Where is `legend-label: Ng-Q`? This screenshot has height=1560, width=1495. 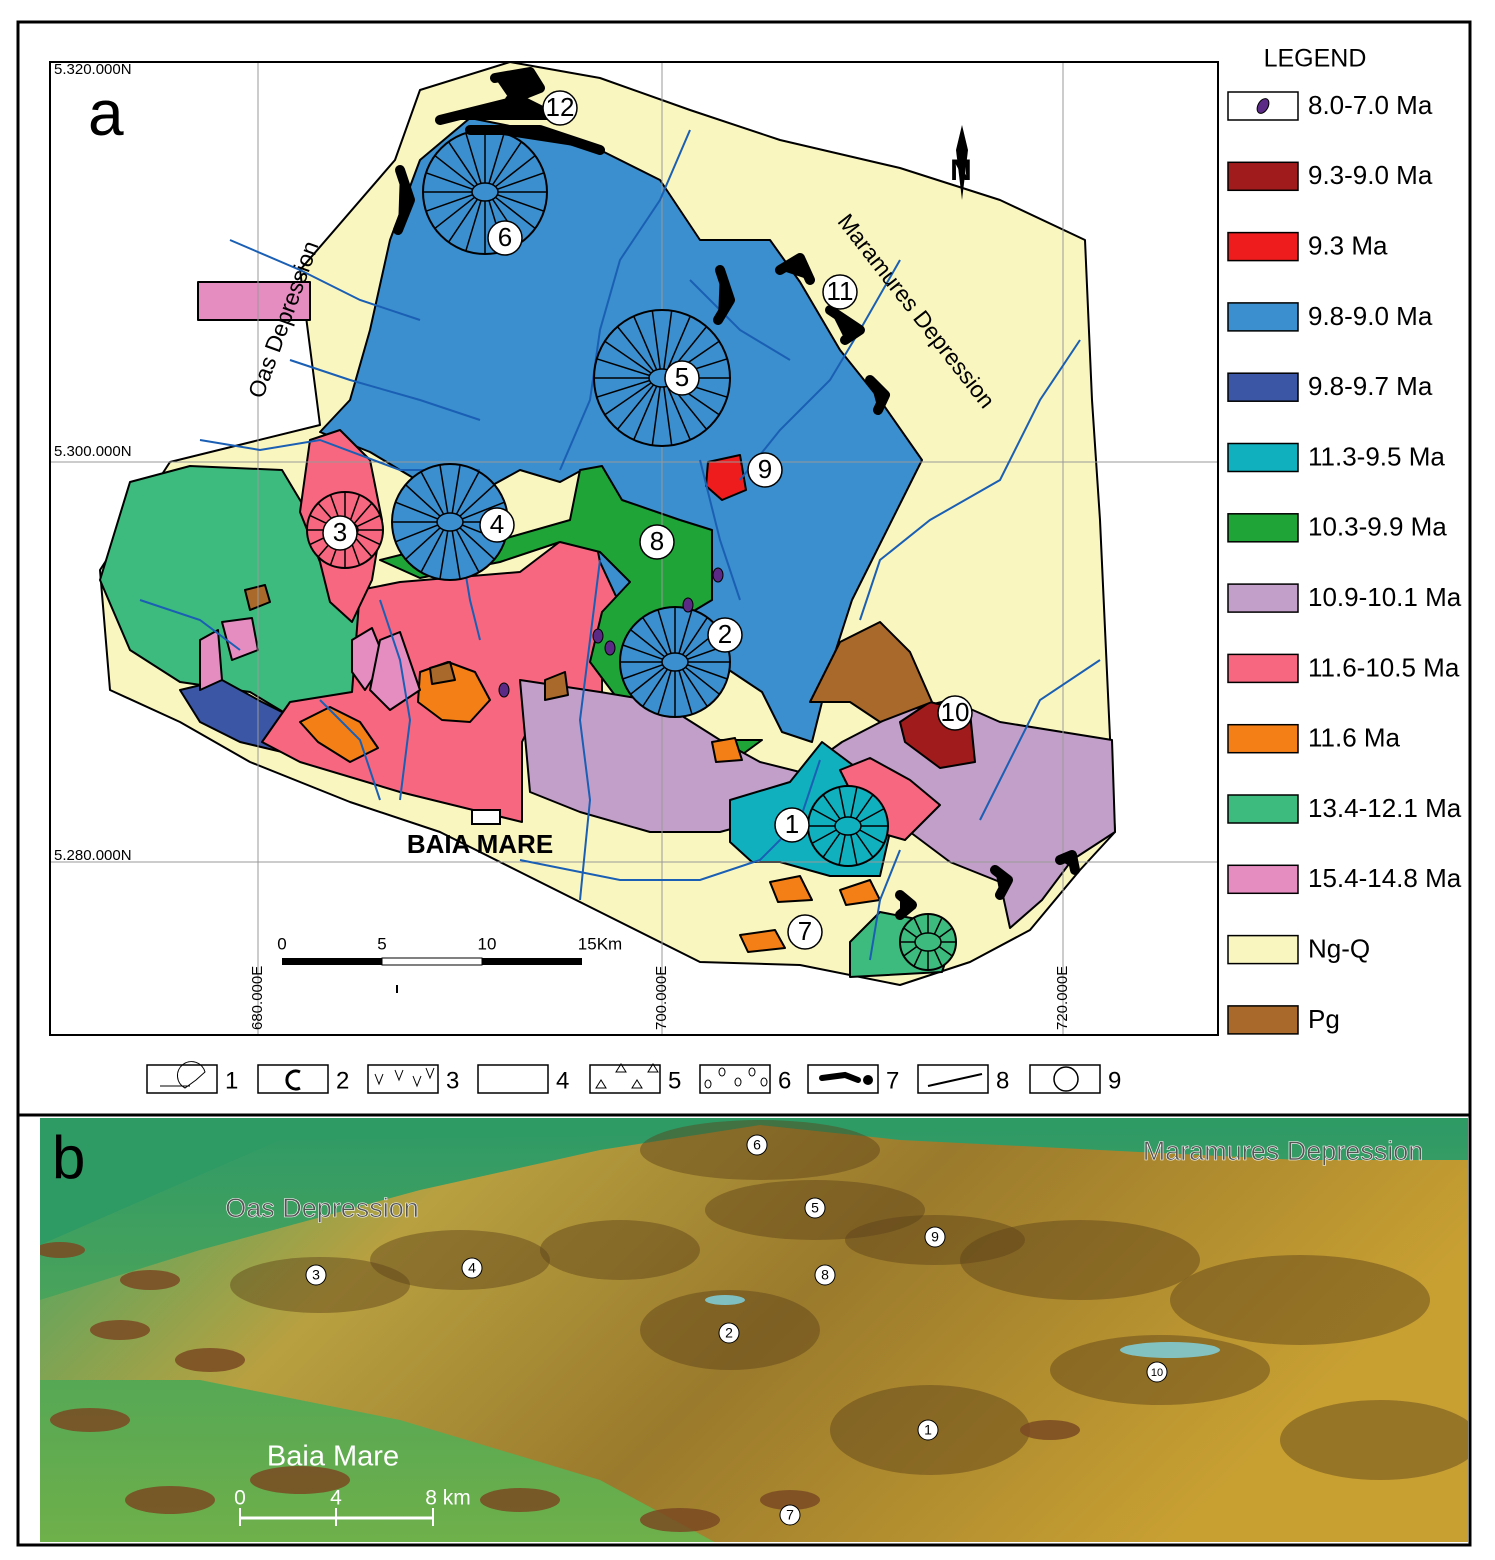
legend-label: Ng-Q is located at coordinates (1339, 948).